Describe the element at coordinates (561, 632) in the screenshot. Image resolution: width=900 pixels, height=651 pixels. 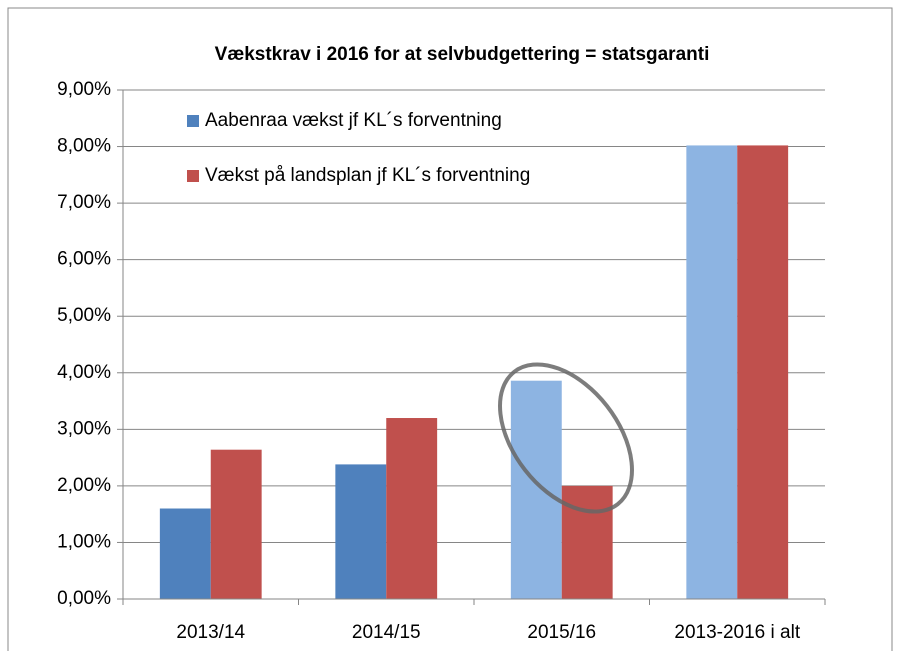
I see `x-tick-label: 2015/16` at that location.